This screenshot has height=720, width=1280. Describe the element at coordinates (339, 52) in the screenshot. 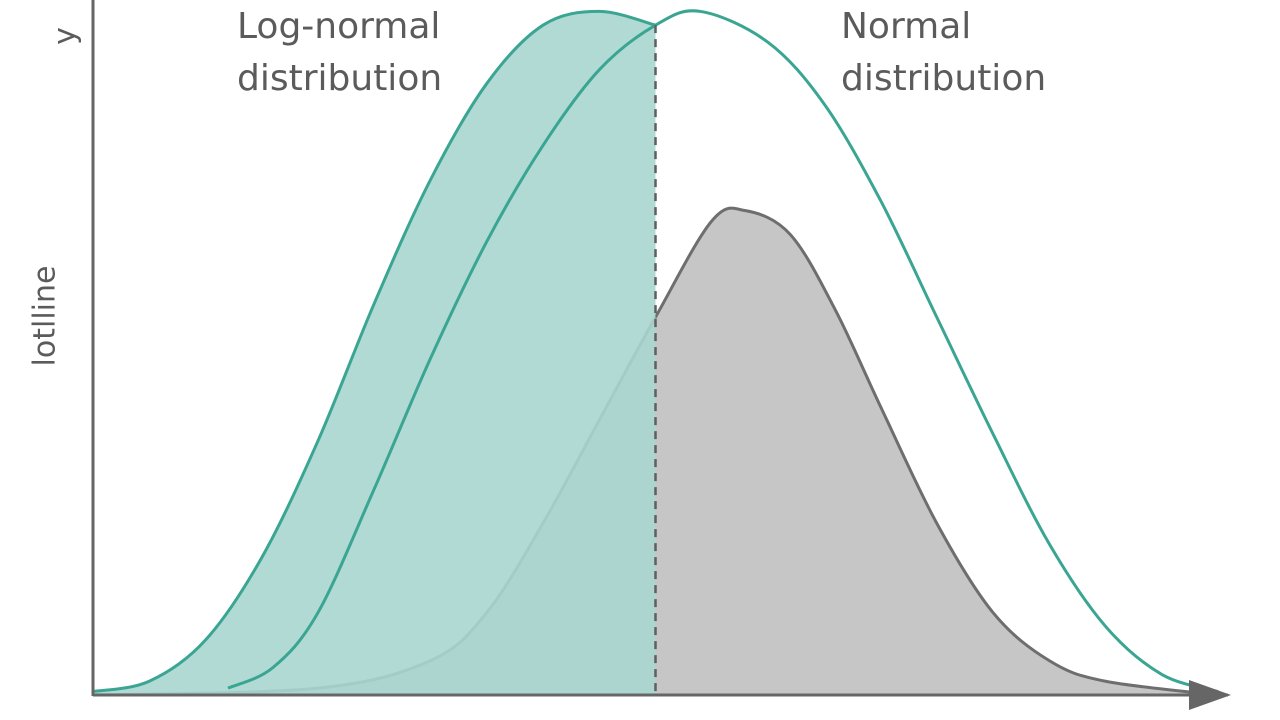

I see `annotation-log-normal-distribution: Log-normal distribution` at that location.